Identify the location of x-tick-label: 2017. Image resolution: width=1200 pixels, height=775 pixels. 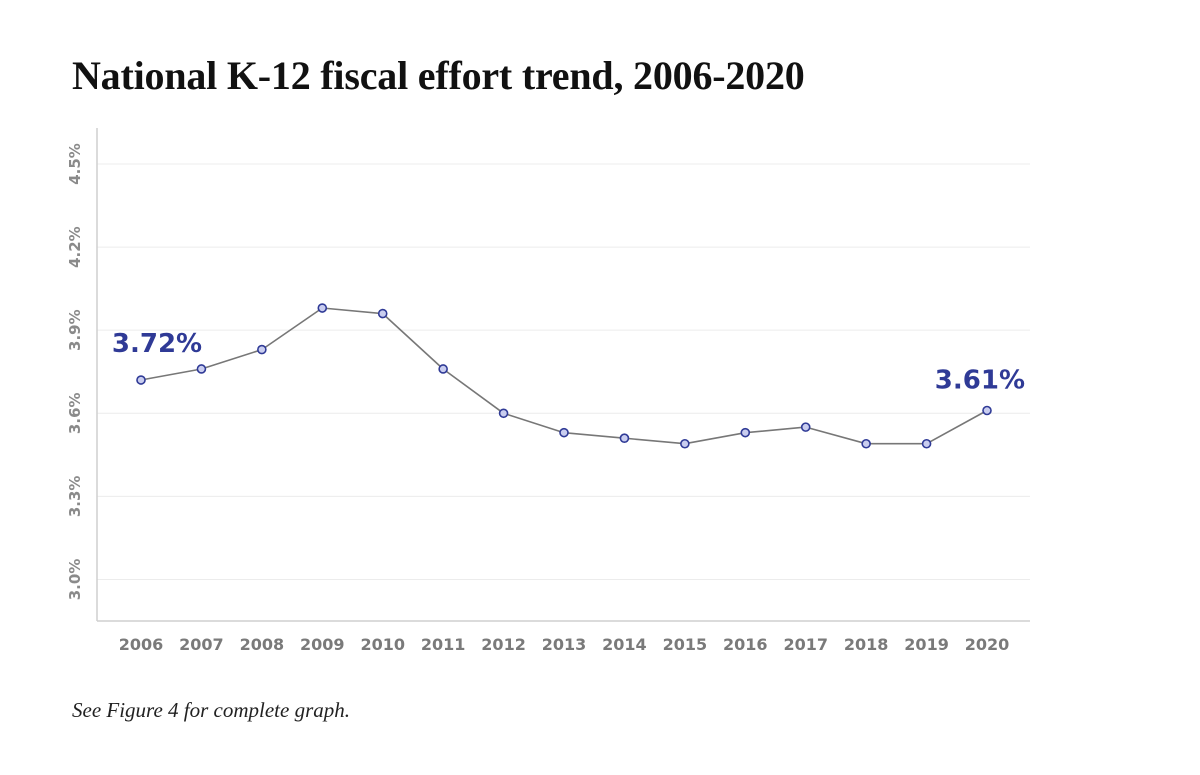
(805, 644).